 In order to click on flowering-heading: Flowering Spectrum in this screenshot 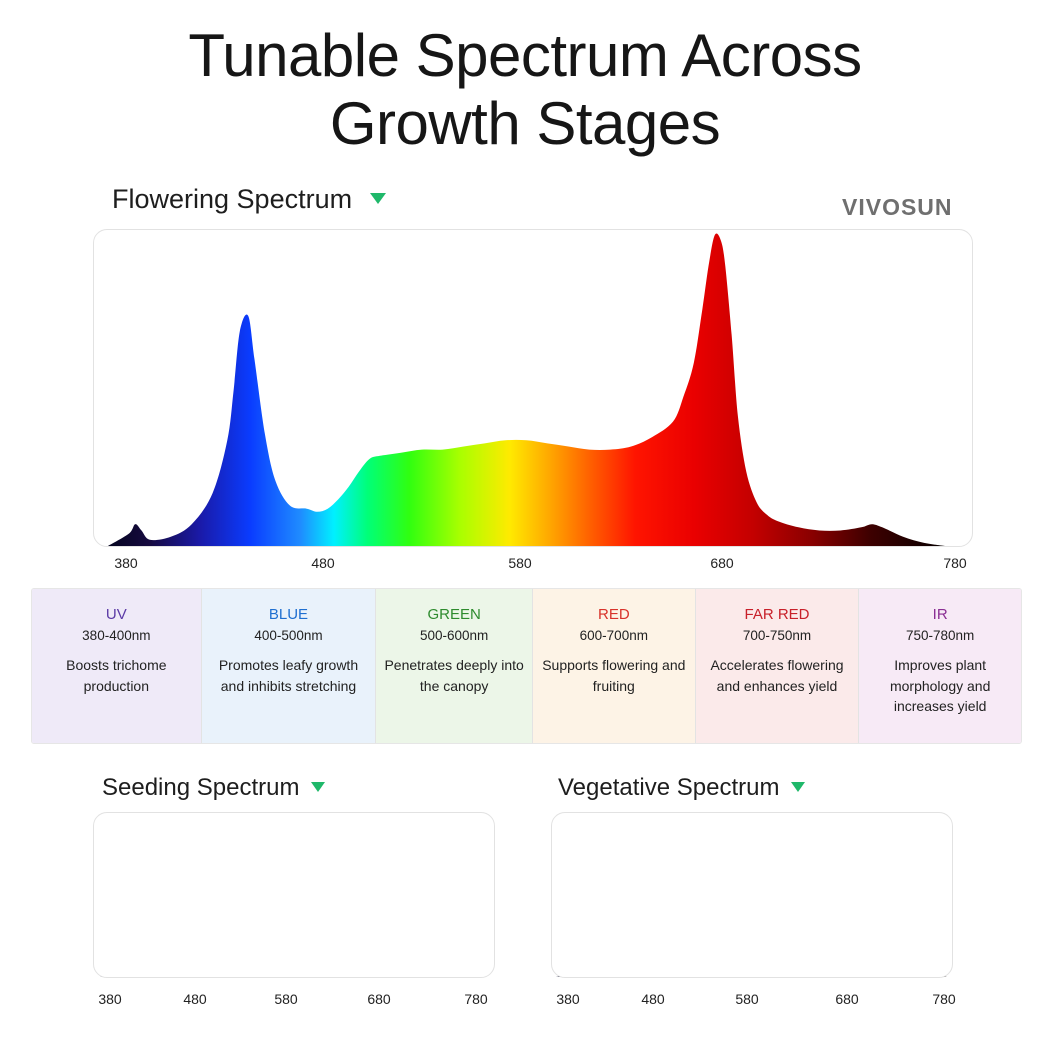, I will do `click(249, 199)`.